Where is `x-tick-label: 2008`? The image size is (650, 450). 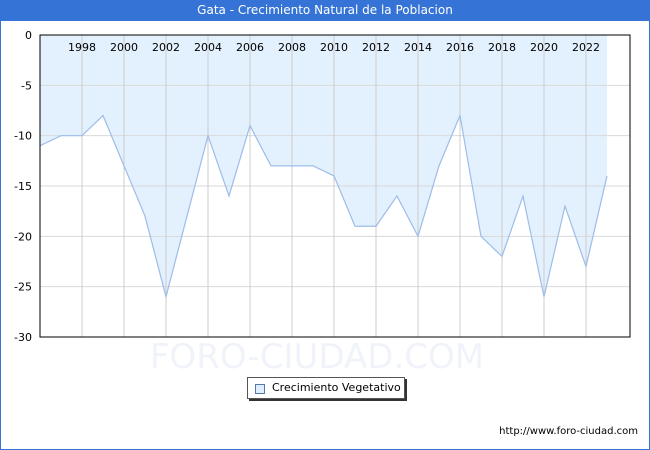 x-tick-label: 2008 is located at coordinates (292, 47).